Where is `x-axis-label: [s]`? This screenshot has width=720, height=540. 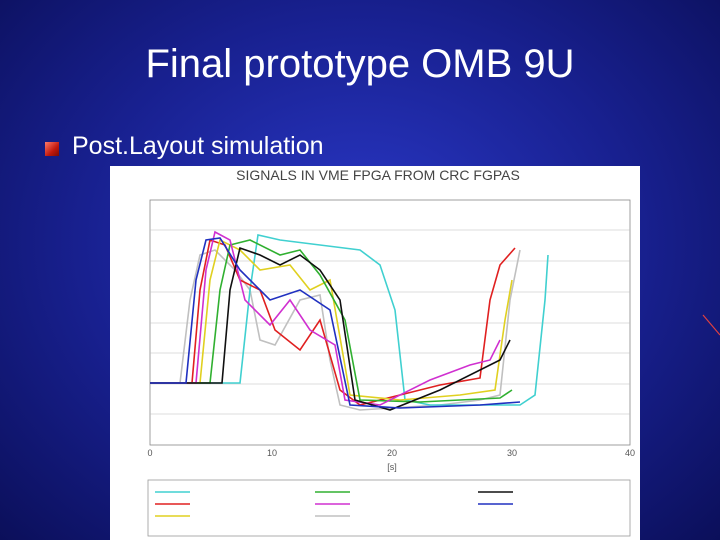 x-axis-label: [s] is located at coordinates (392, 467).